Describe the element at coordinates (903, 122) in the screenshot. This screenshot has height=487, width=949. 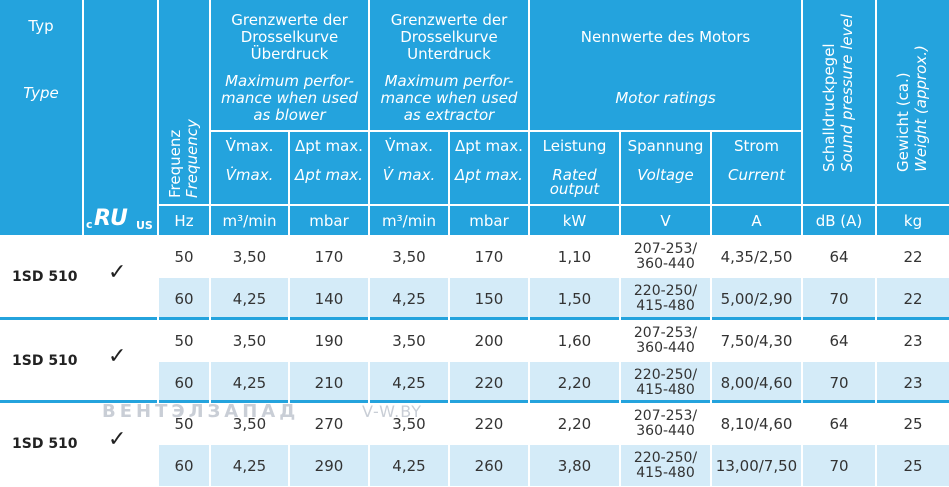
I see `weight-de: Gewicht (ca.)` at that location.